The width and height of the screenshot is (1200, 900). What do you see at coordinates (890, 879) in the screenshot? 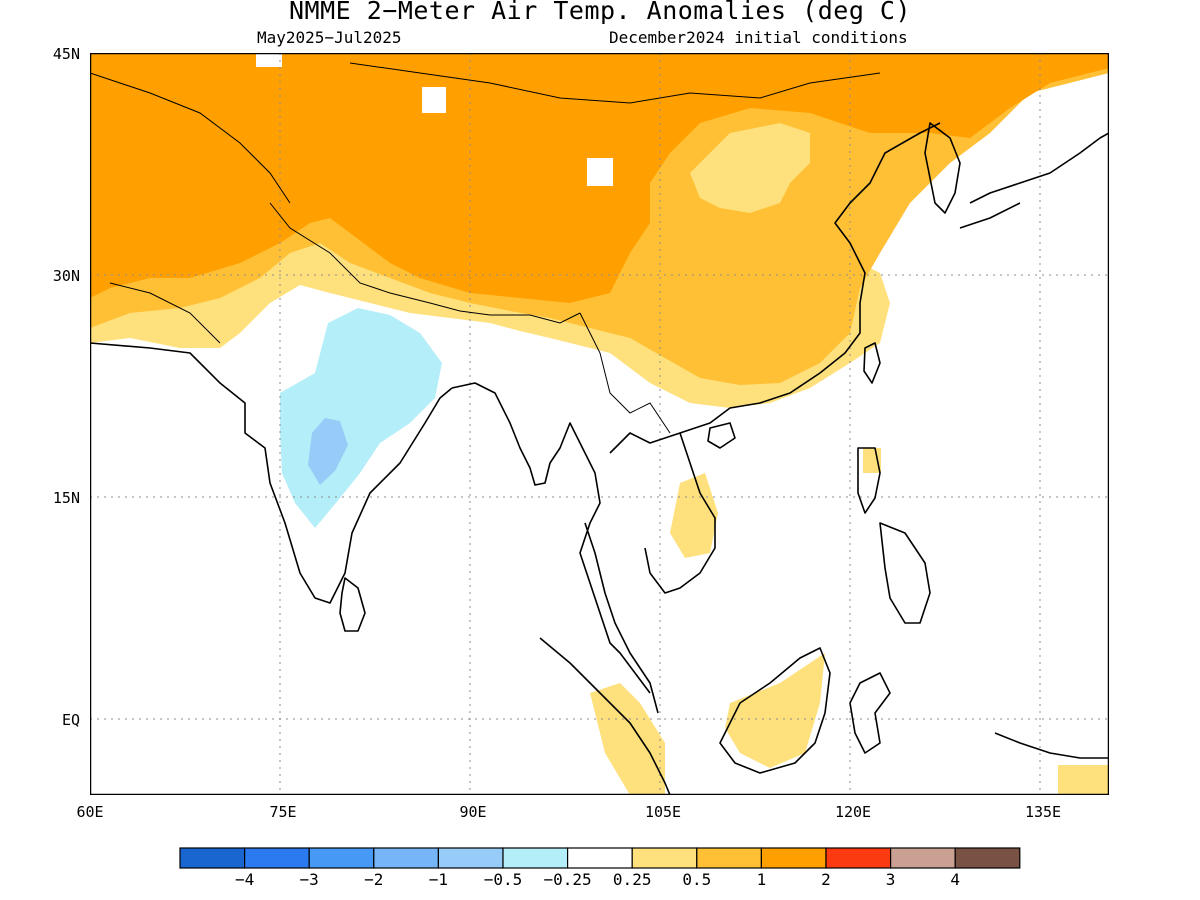
I see `colorbar-tick-label: 3` at bounding box center [890, 879].